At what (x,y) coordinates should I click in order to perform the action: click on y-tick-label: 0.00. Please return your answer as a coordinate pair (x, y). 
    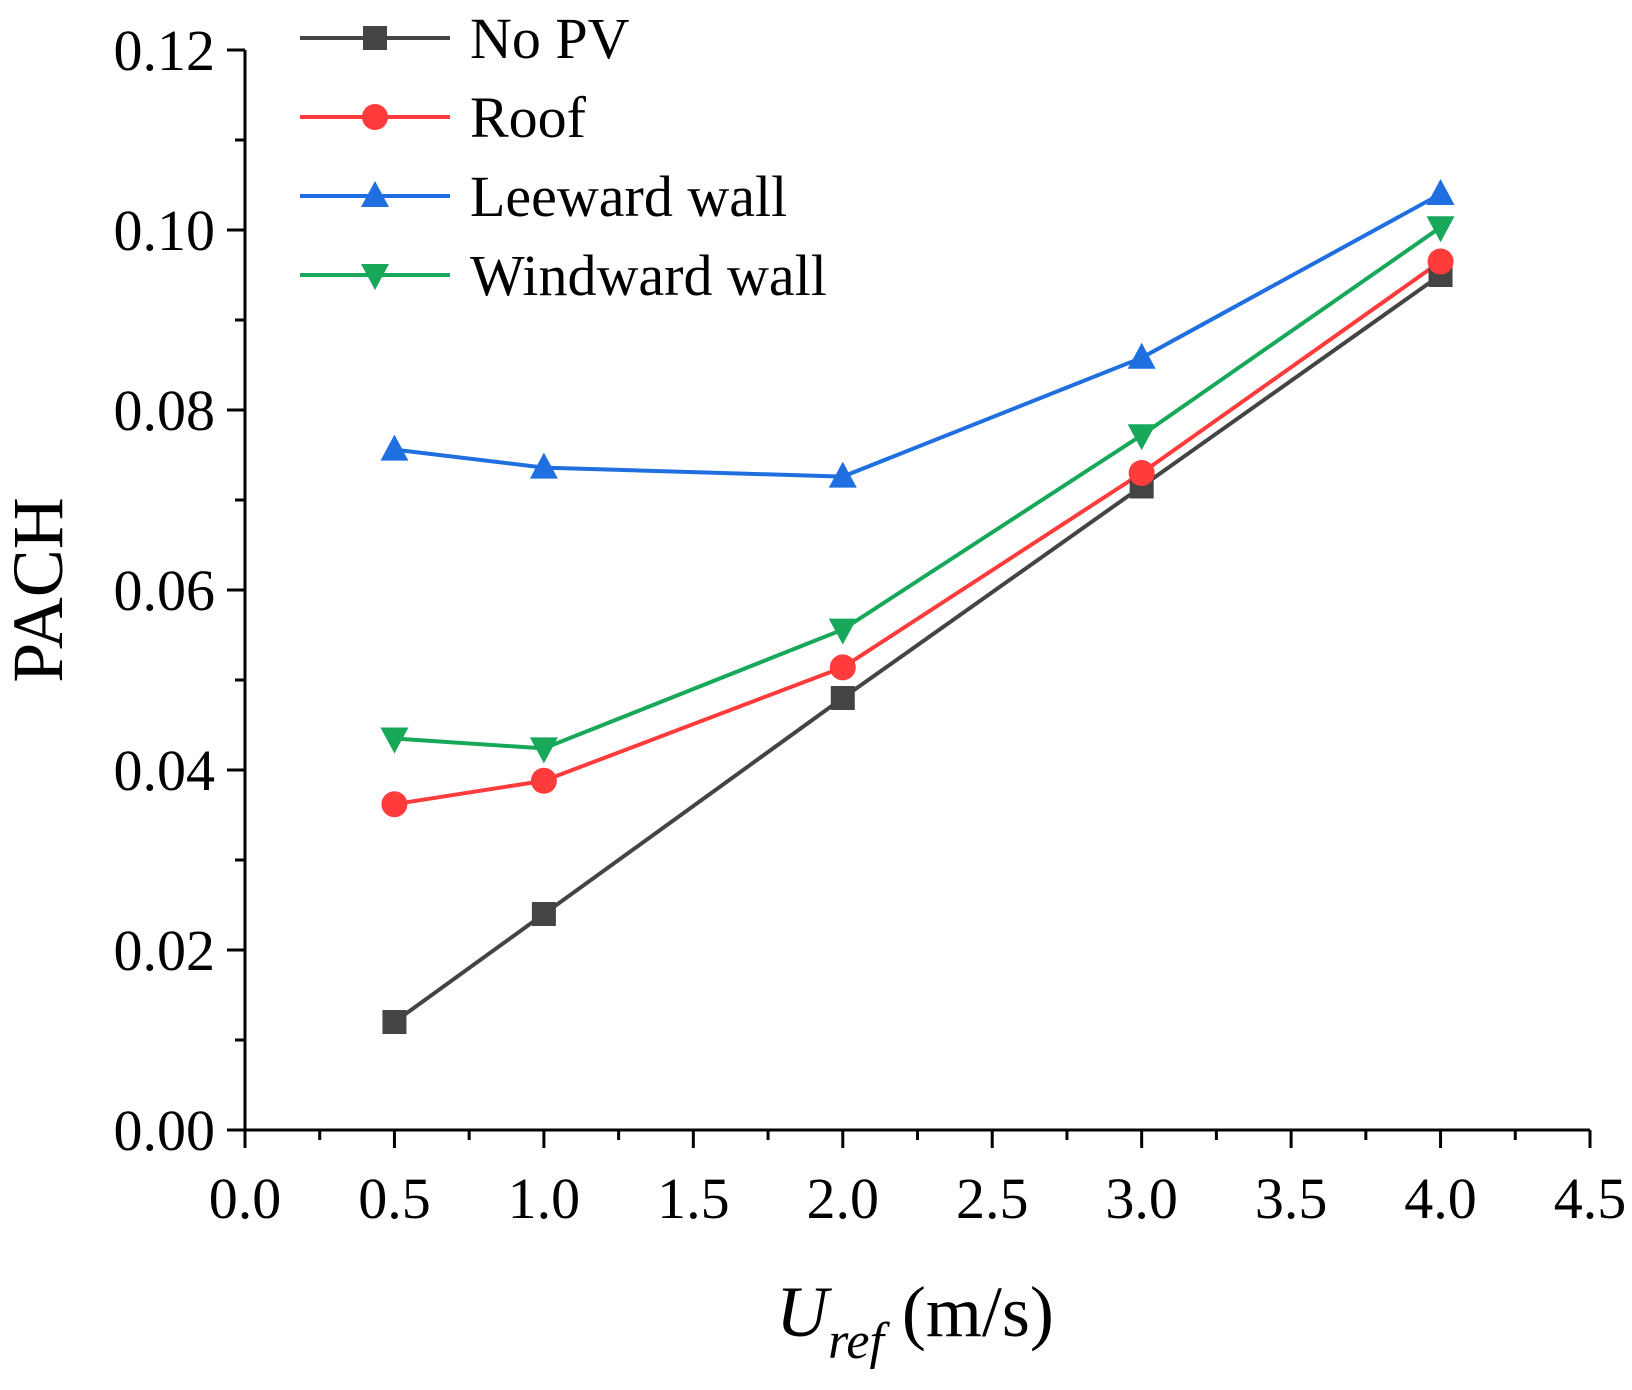
    Looking at the image, I should click on (165, 1130).